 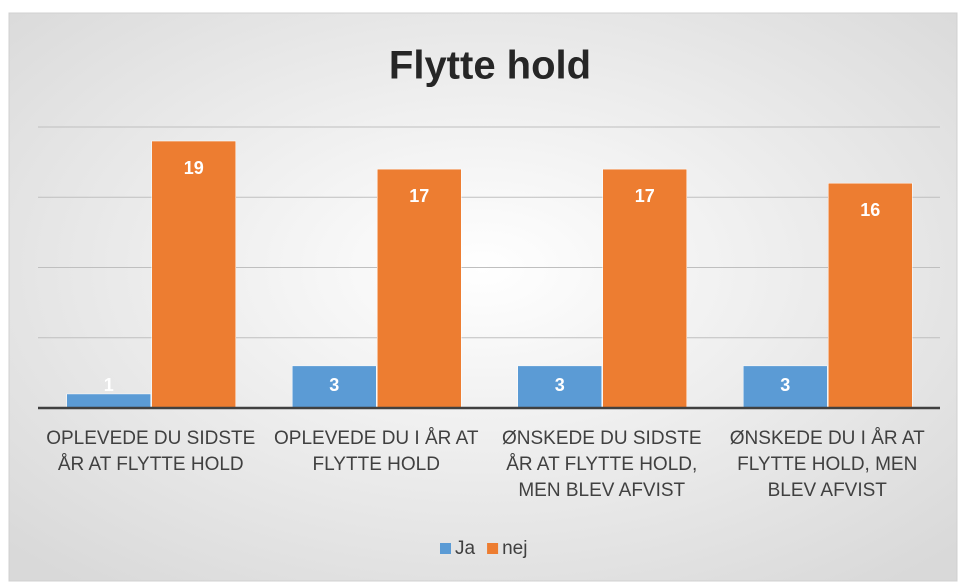 What do you see at coordinates (109, 385) in the screenshot?
I see `data-label: 1` at bounding box center [109, 385].